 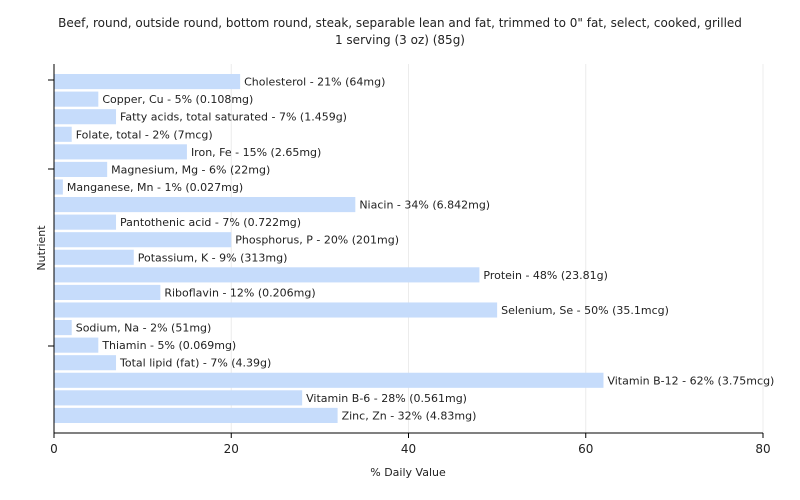 What do you see at coordinates (210, 222) in the screenshot?
I see `bar-label-9: Pantothenic acid - 7% (0.722mg)` at bounding box center [210, 222].